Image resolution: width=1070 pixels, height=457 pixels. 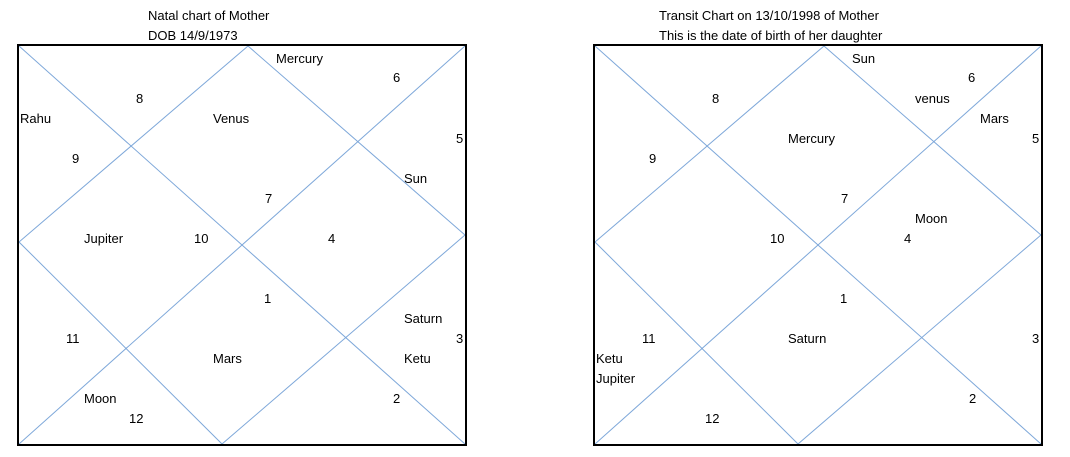 I want to click on chart1-subtitle: DOB 14/9/1973, so click(x=193, y=35).